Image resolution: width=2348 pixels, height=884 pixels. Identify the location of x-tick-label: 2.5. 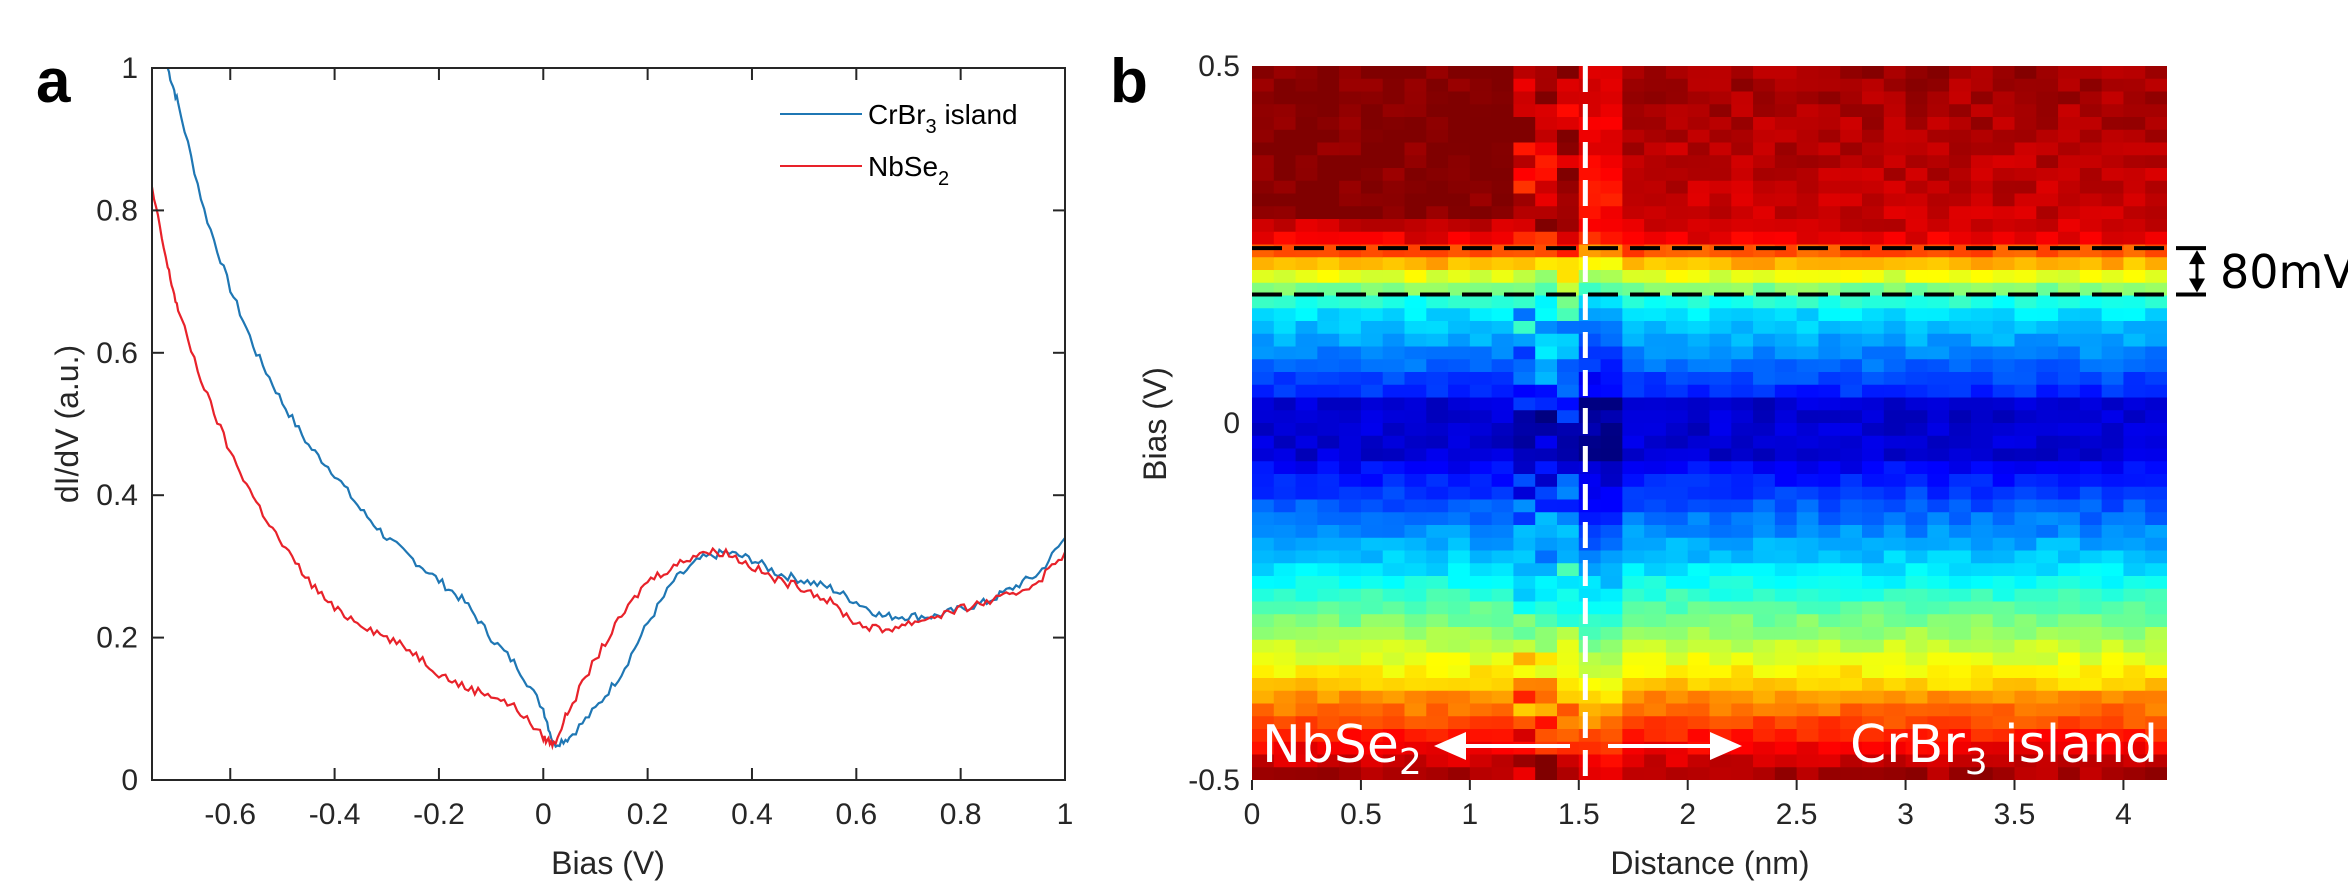
(1797, 814).